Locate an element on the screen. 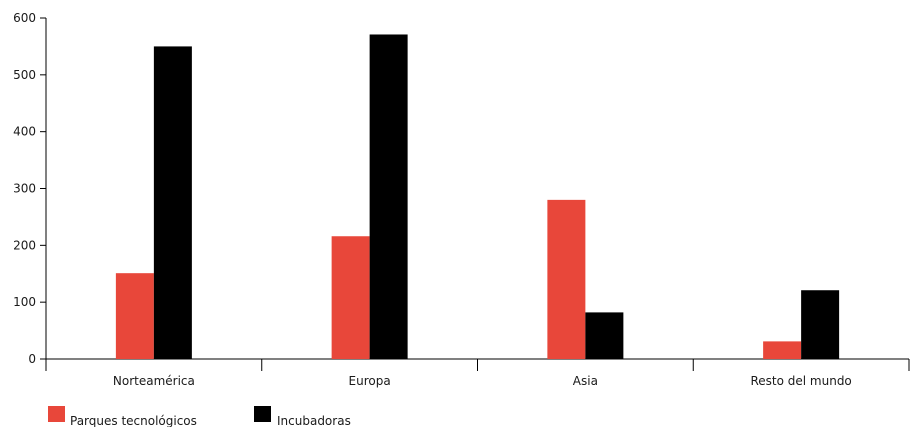  y-tick-label: 400 is located at coordinates (24, 132).